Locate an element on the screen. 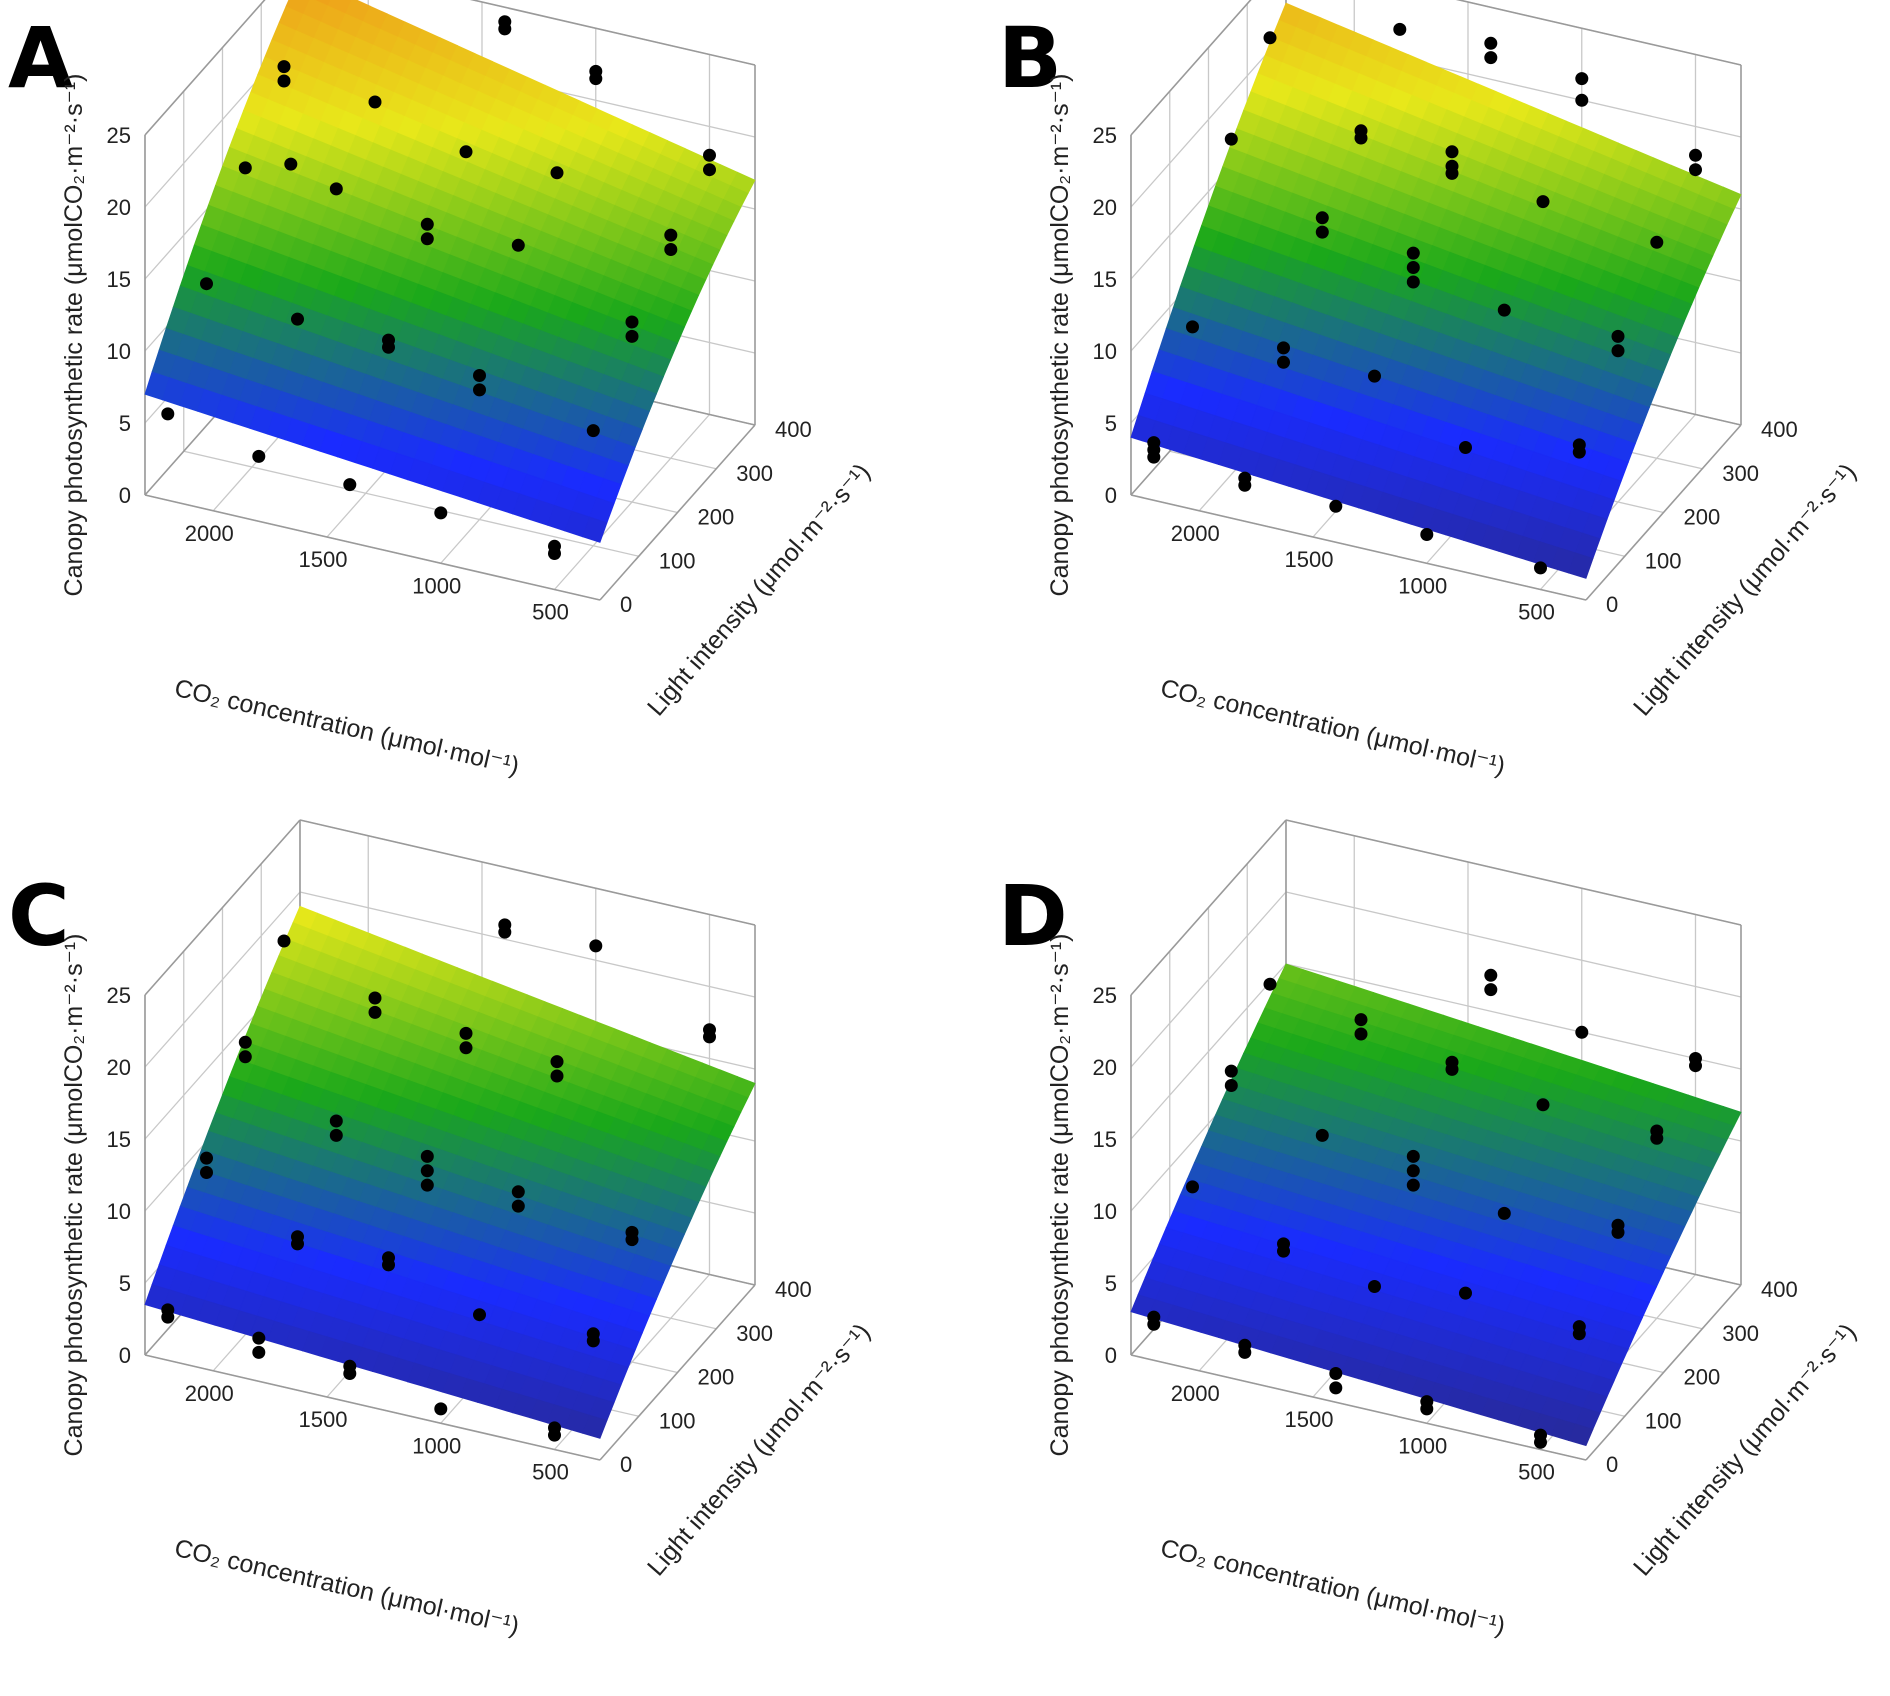 The image size is (1890, 1696). z-tick-label: 5 is located at coordinates (125, 423).